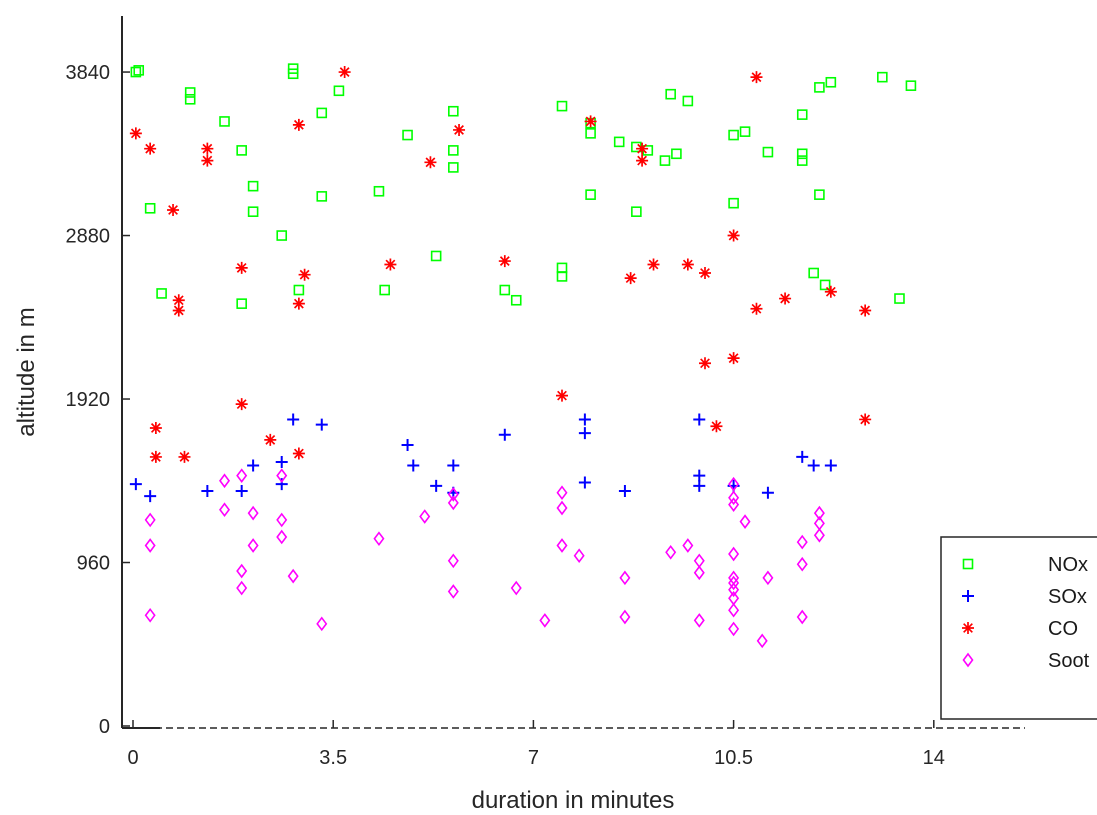 This screenshot has height=815, width=1097. Describe the element at coordinates (573, 770) in the screenshot. I see `x-axis: duration in minutes` at that location.